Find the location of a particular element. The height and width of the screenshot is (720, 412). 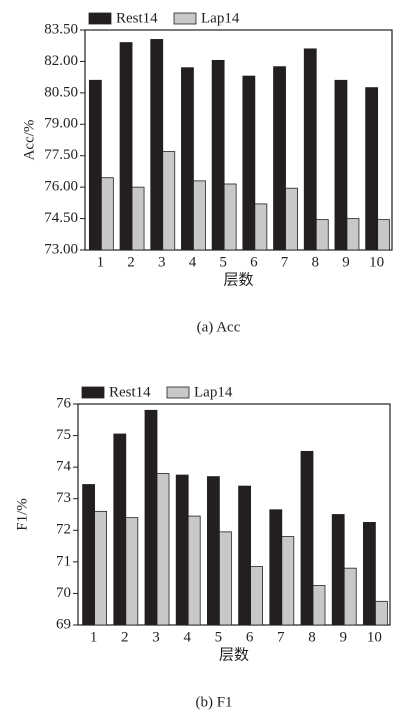

y-tick-label: 76 is located at coordinates (64, 403).